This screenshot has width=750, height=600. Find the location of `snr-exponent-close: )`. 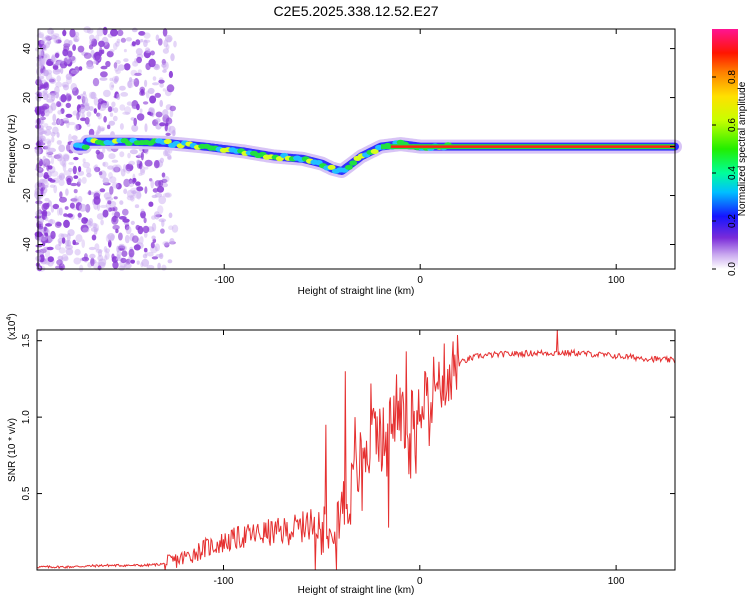

snr-exponent-close: ) is located at coordinates (12, 314).